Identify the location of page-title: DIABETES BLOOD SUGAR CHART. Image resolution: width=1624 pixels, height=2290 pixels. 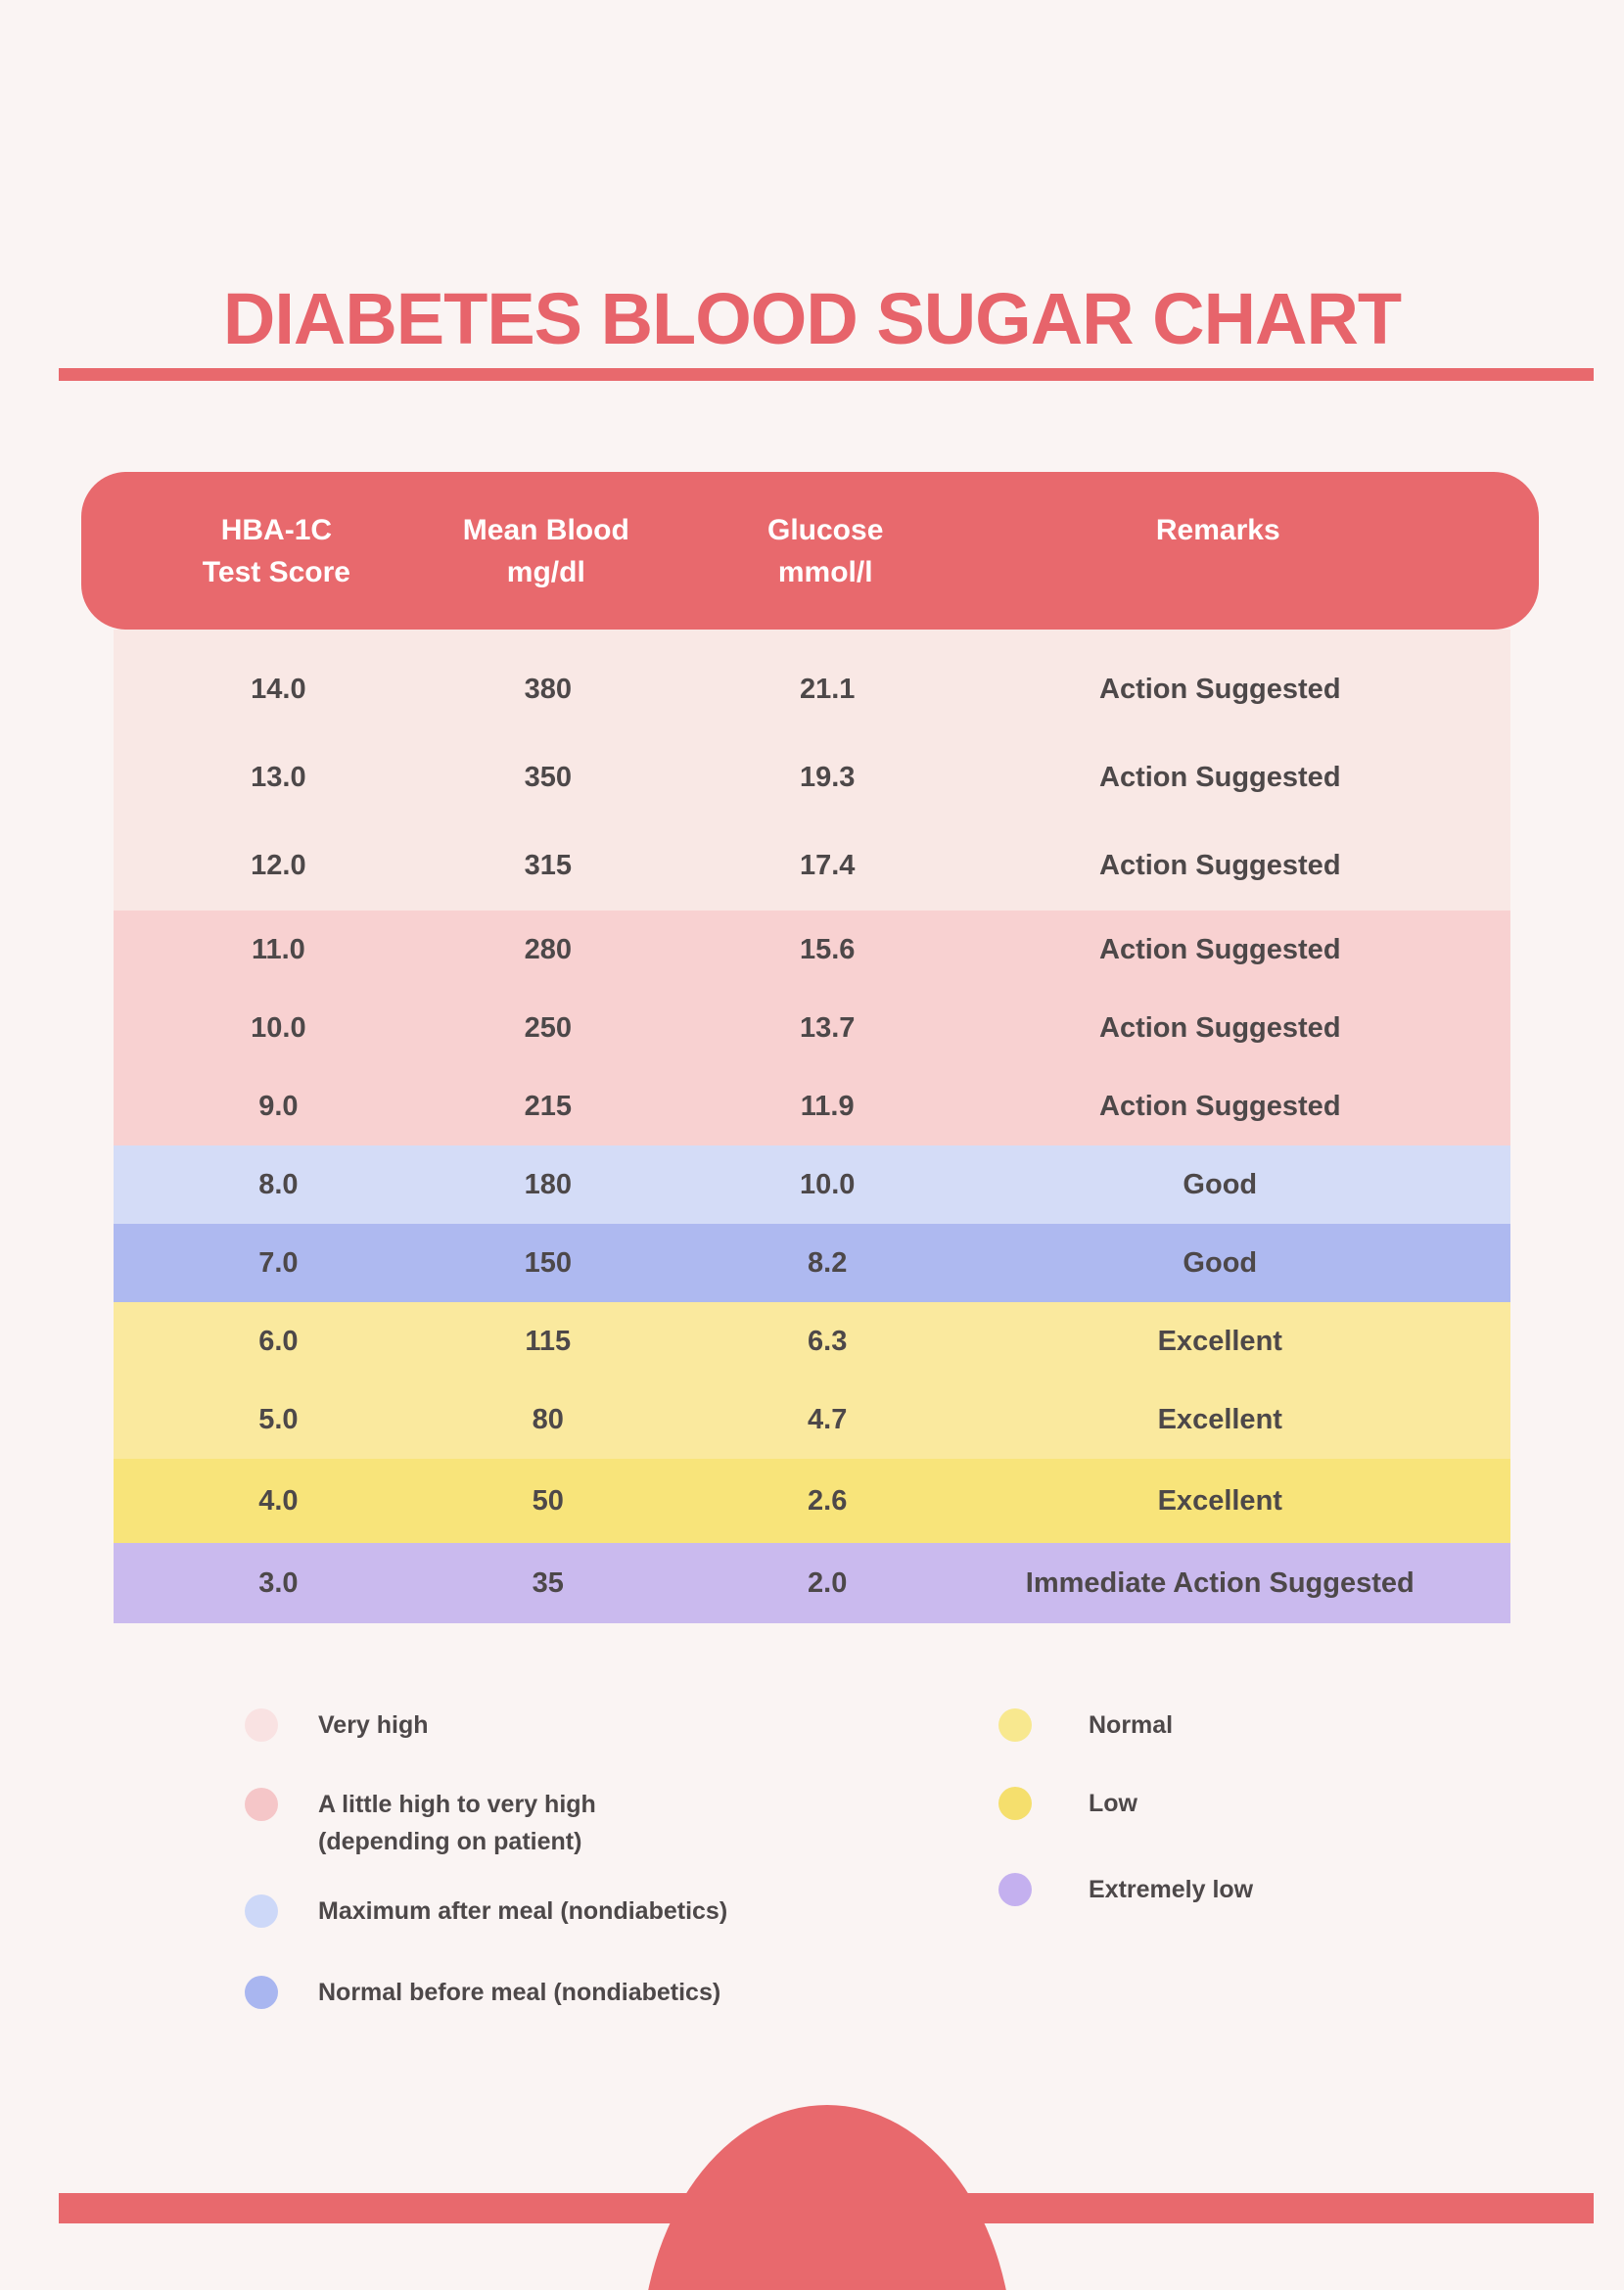
(812, 318).